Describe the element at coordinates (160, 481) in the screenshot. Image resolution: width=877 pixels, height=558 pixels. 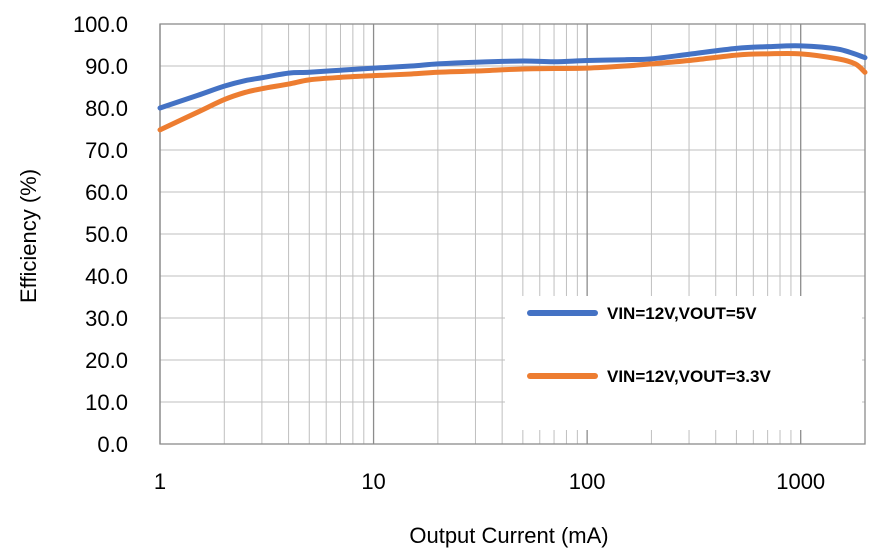
I see `x-tick-label: 1` at that location.